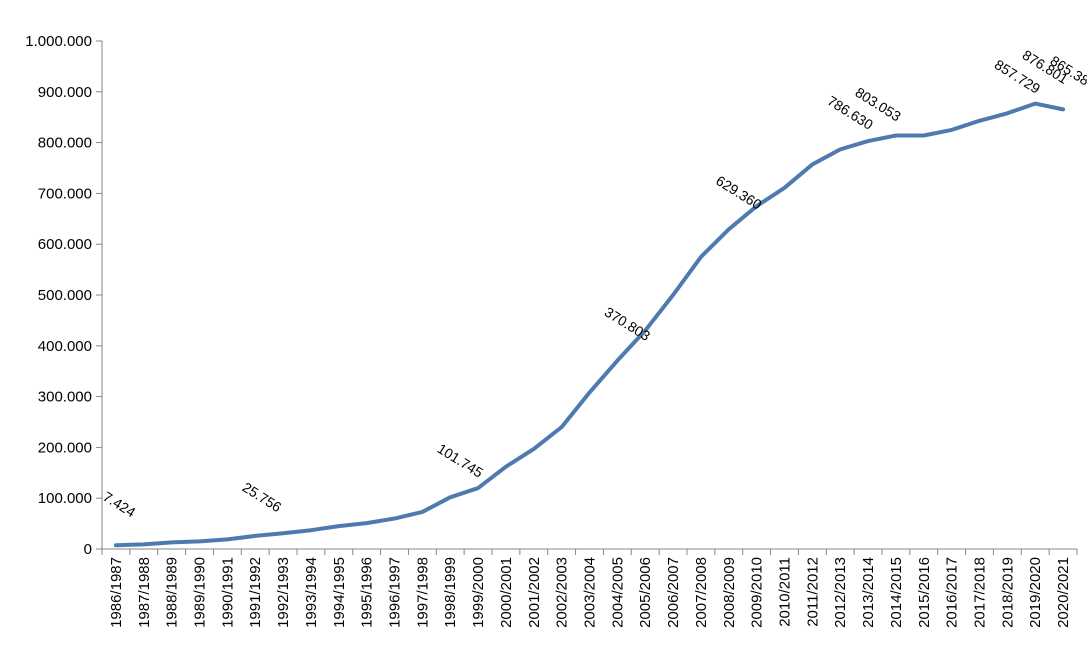 This screenshot has height=671, width=1087. Describe the element at coordinates (200, 592) in the screenshot. I see `x-tick-label: 1989/1990` at that location.